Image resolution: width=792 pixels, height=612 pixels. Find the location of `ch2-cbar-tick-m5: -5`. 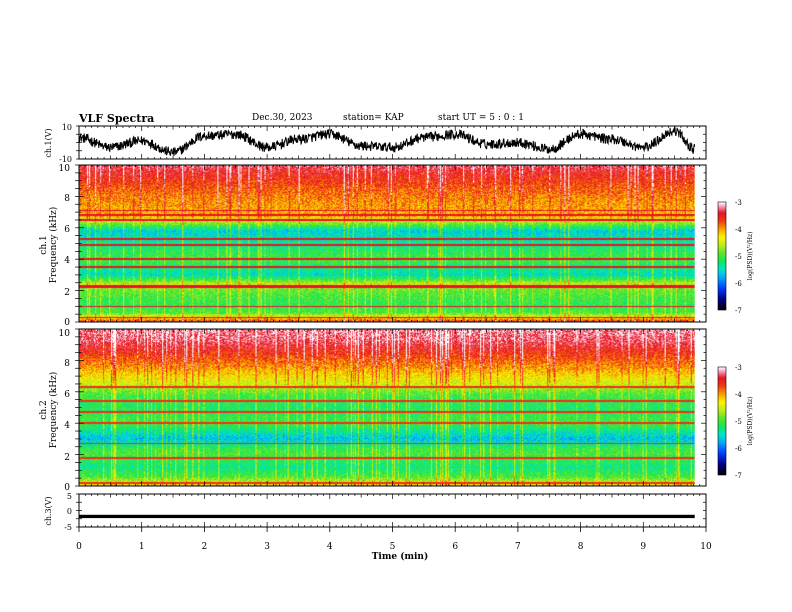

ch2-cbar-tick-m5: -5 is located at coordinates (738, 422).